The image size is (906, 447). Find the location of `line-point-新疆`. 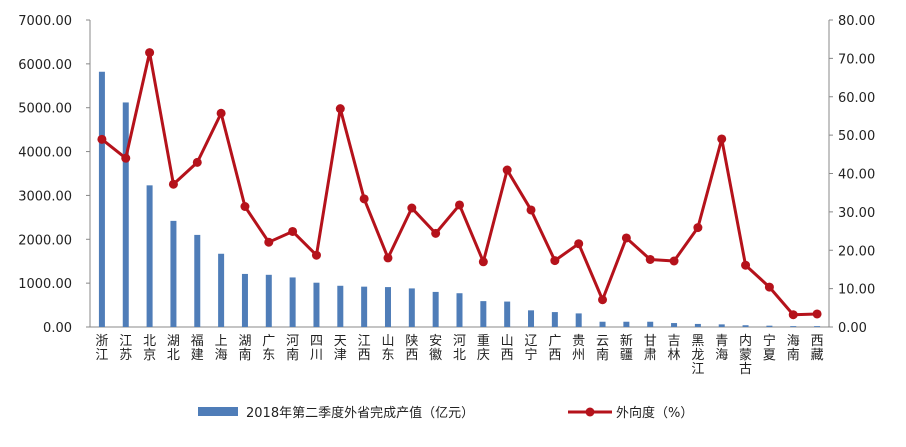

line-point-新疆 is located at coordinates (626, 238).